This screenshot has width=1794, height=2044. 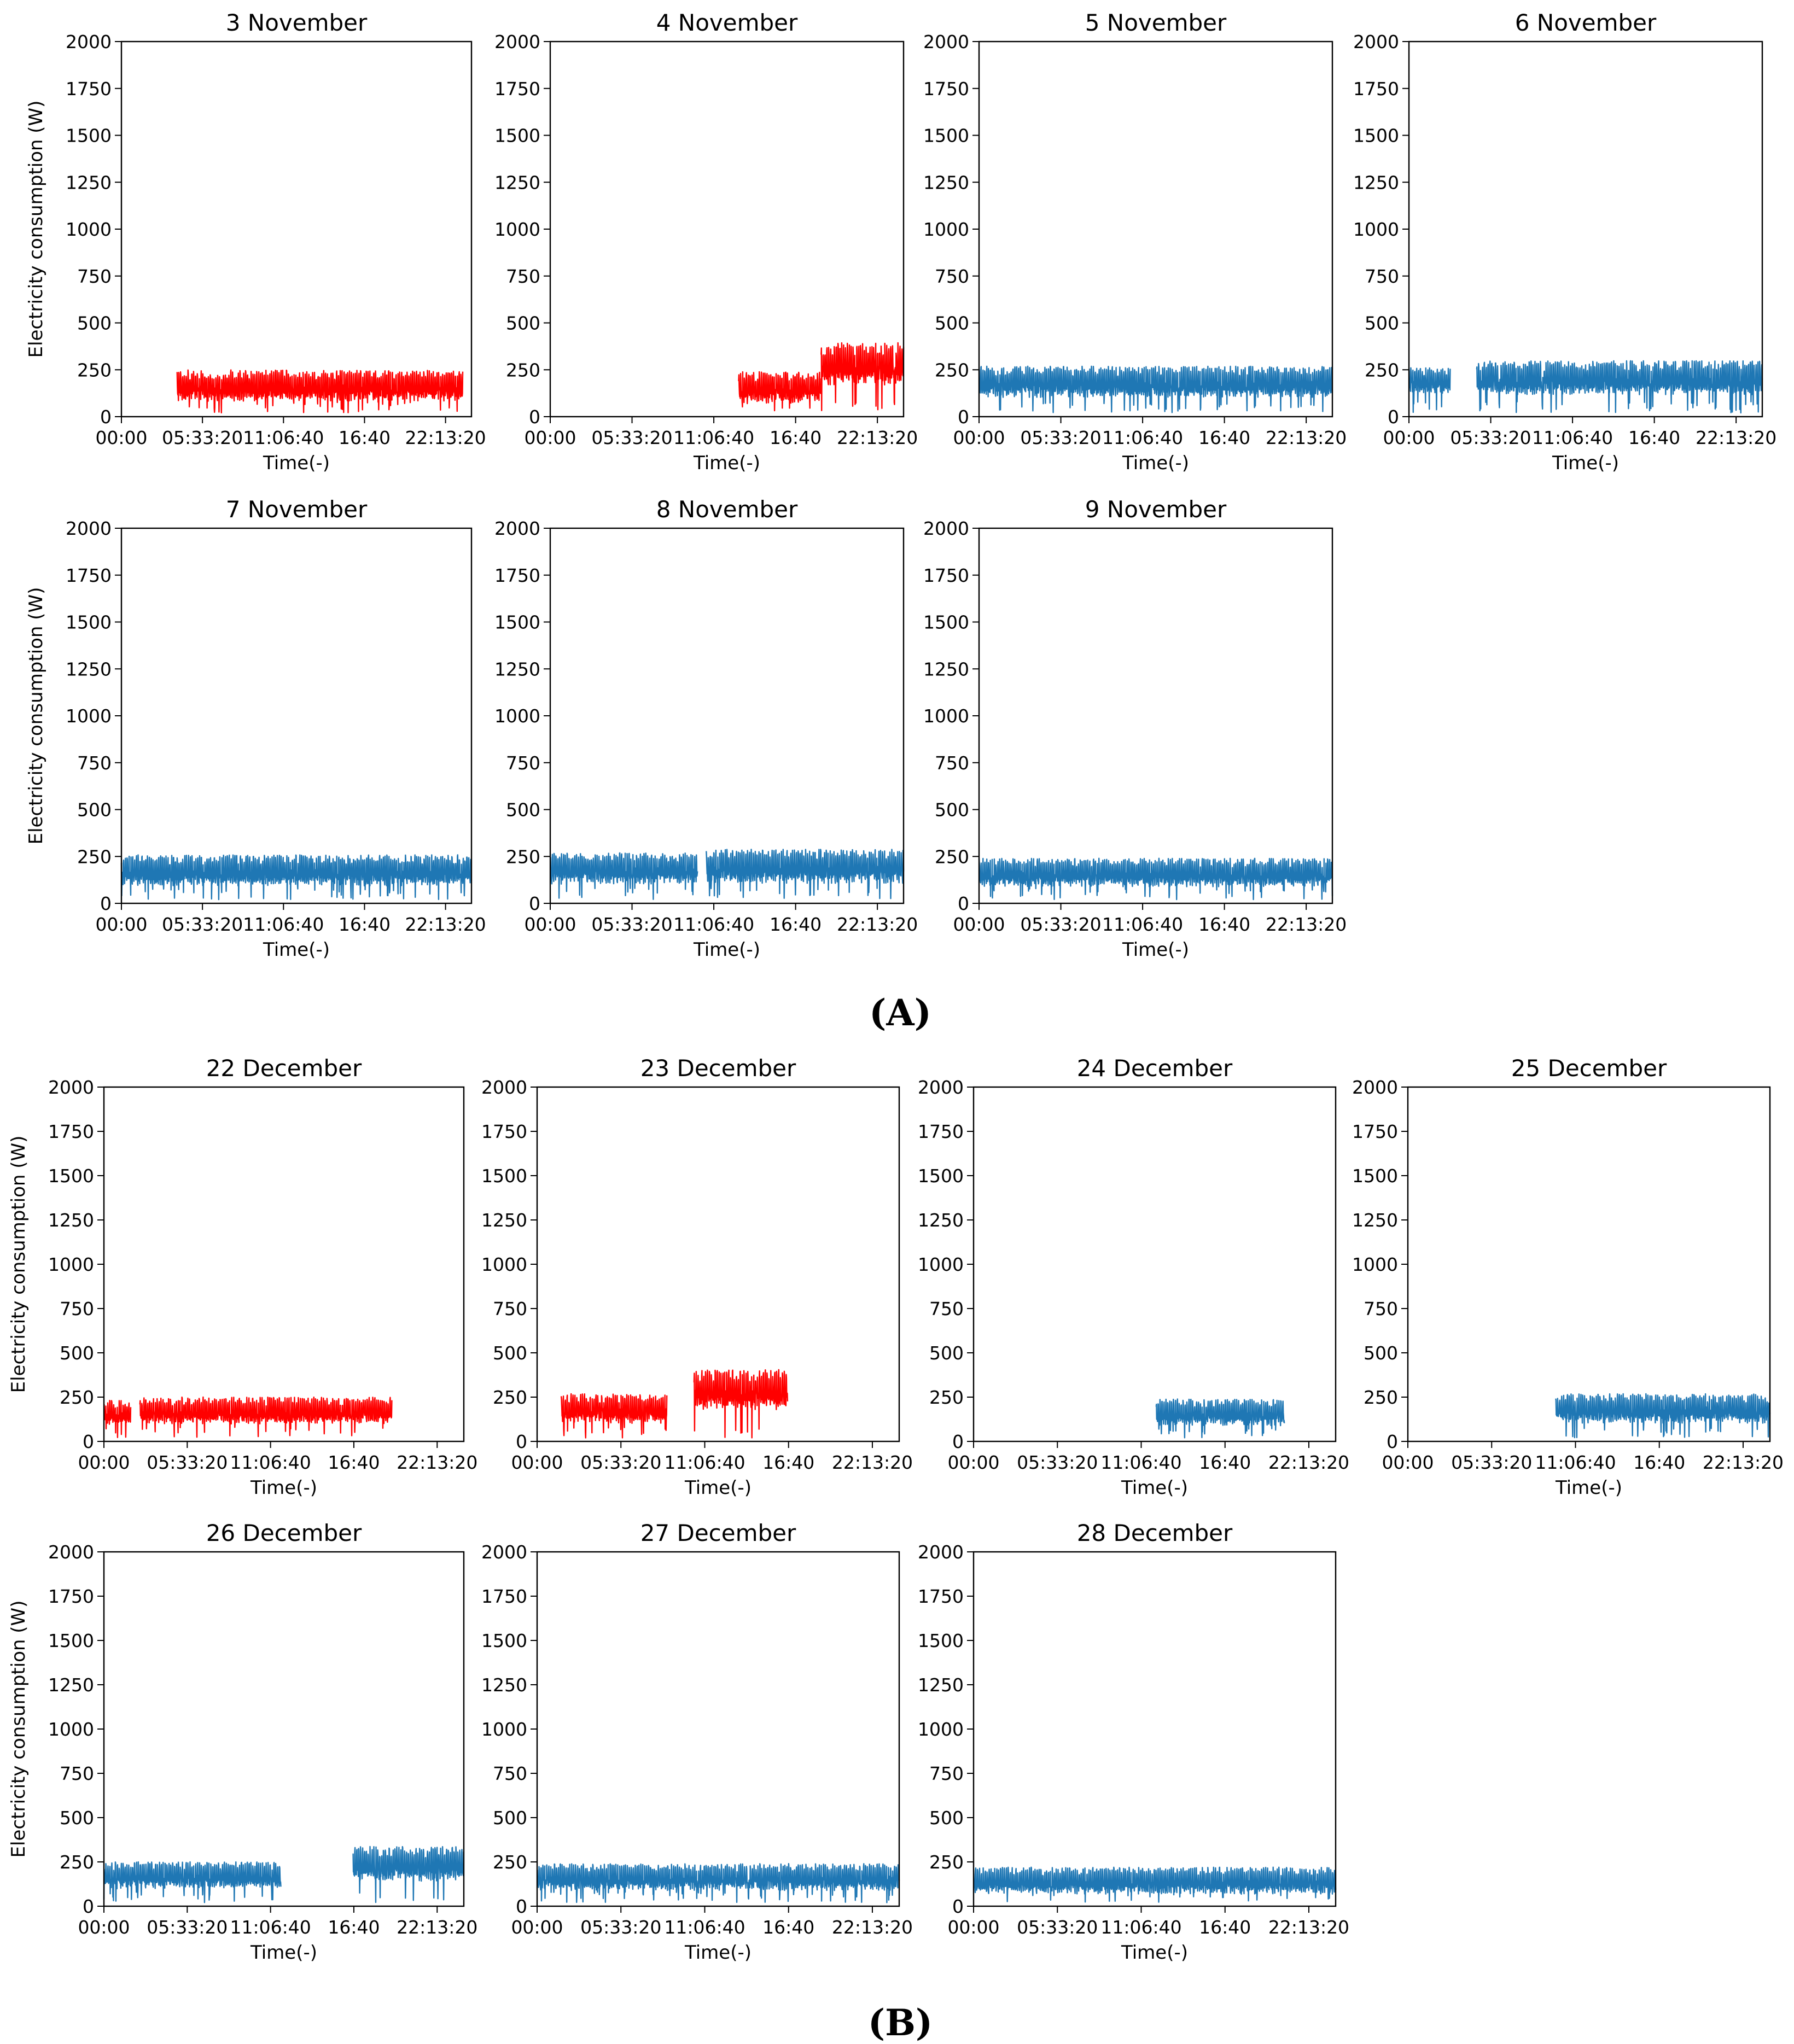 I want to click on chart-title: 23 December, so click(x=718, y=1068).